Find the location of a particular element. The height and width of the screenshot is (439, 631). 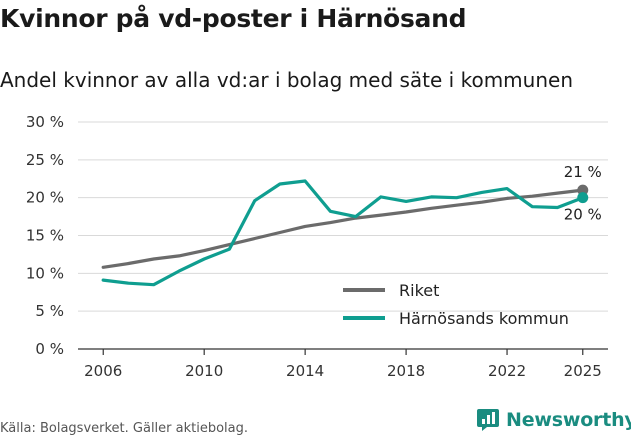

brand-name: Newsworthy is located at coordinates (568, 420).